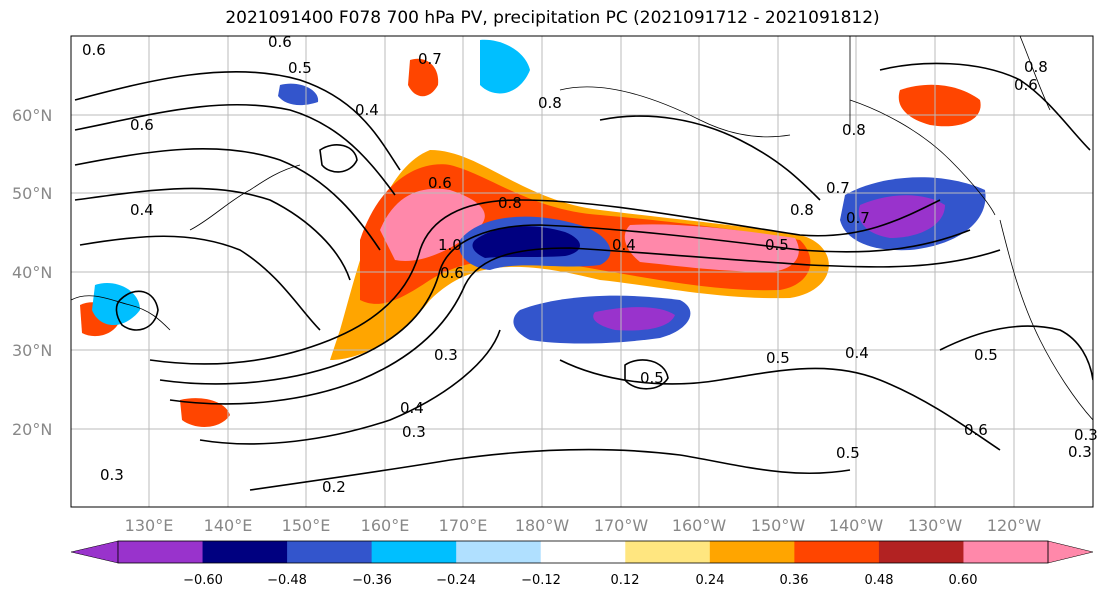 This screenshot has height=601, width=1105. What do you see at coordinates (32, 429) in the screenshot?
I see `lat-label: 20°N` at bounding box center [32, 429].